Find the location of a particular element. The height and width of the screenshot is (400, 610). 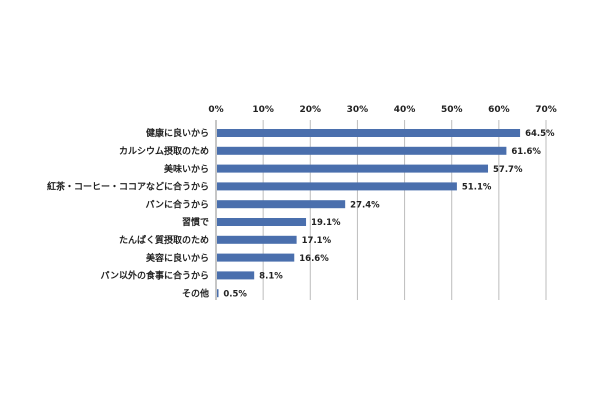

category-label: 習慣で is located at coordinates (195, 222).